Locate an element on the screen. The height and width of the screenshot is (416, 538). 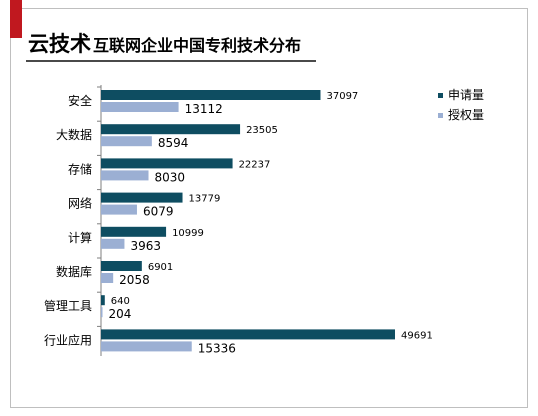
data-label: 10999 is located at coordinates (188, 233).